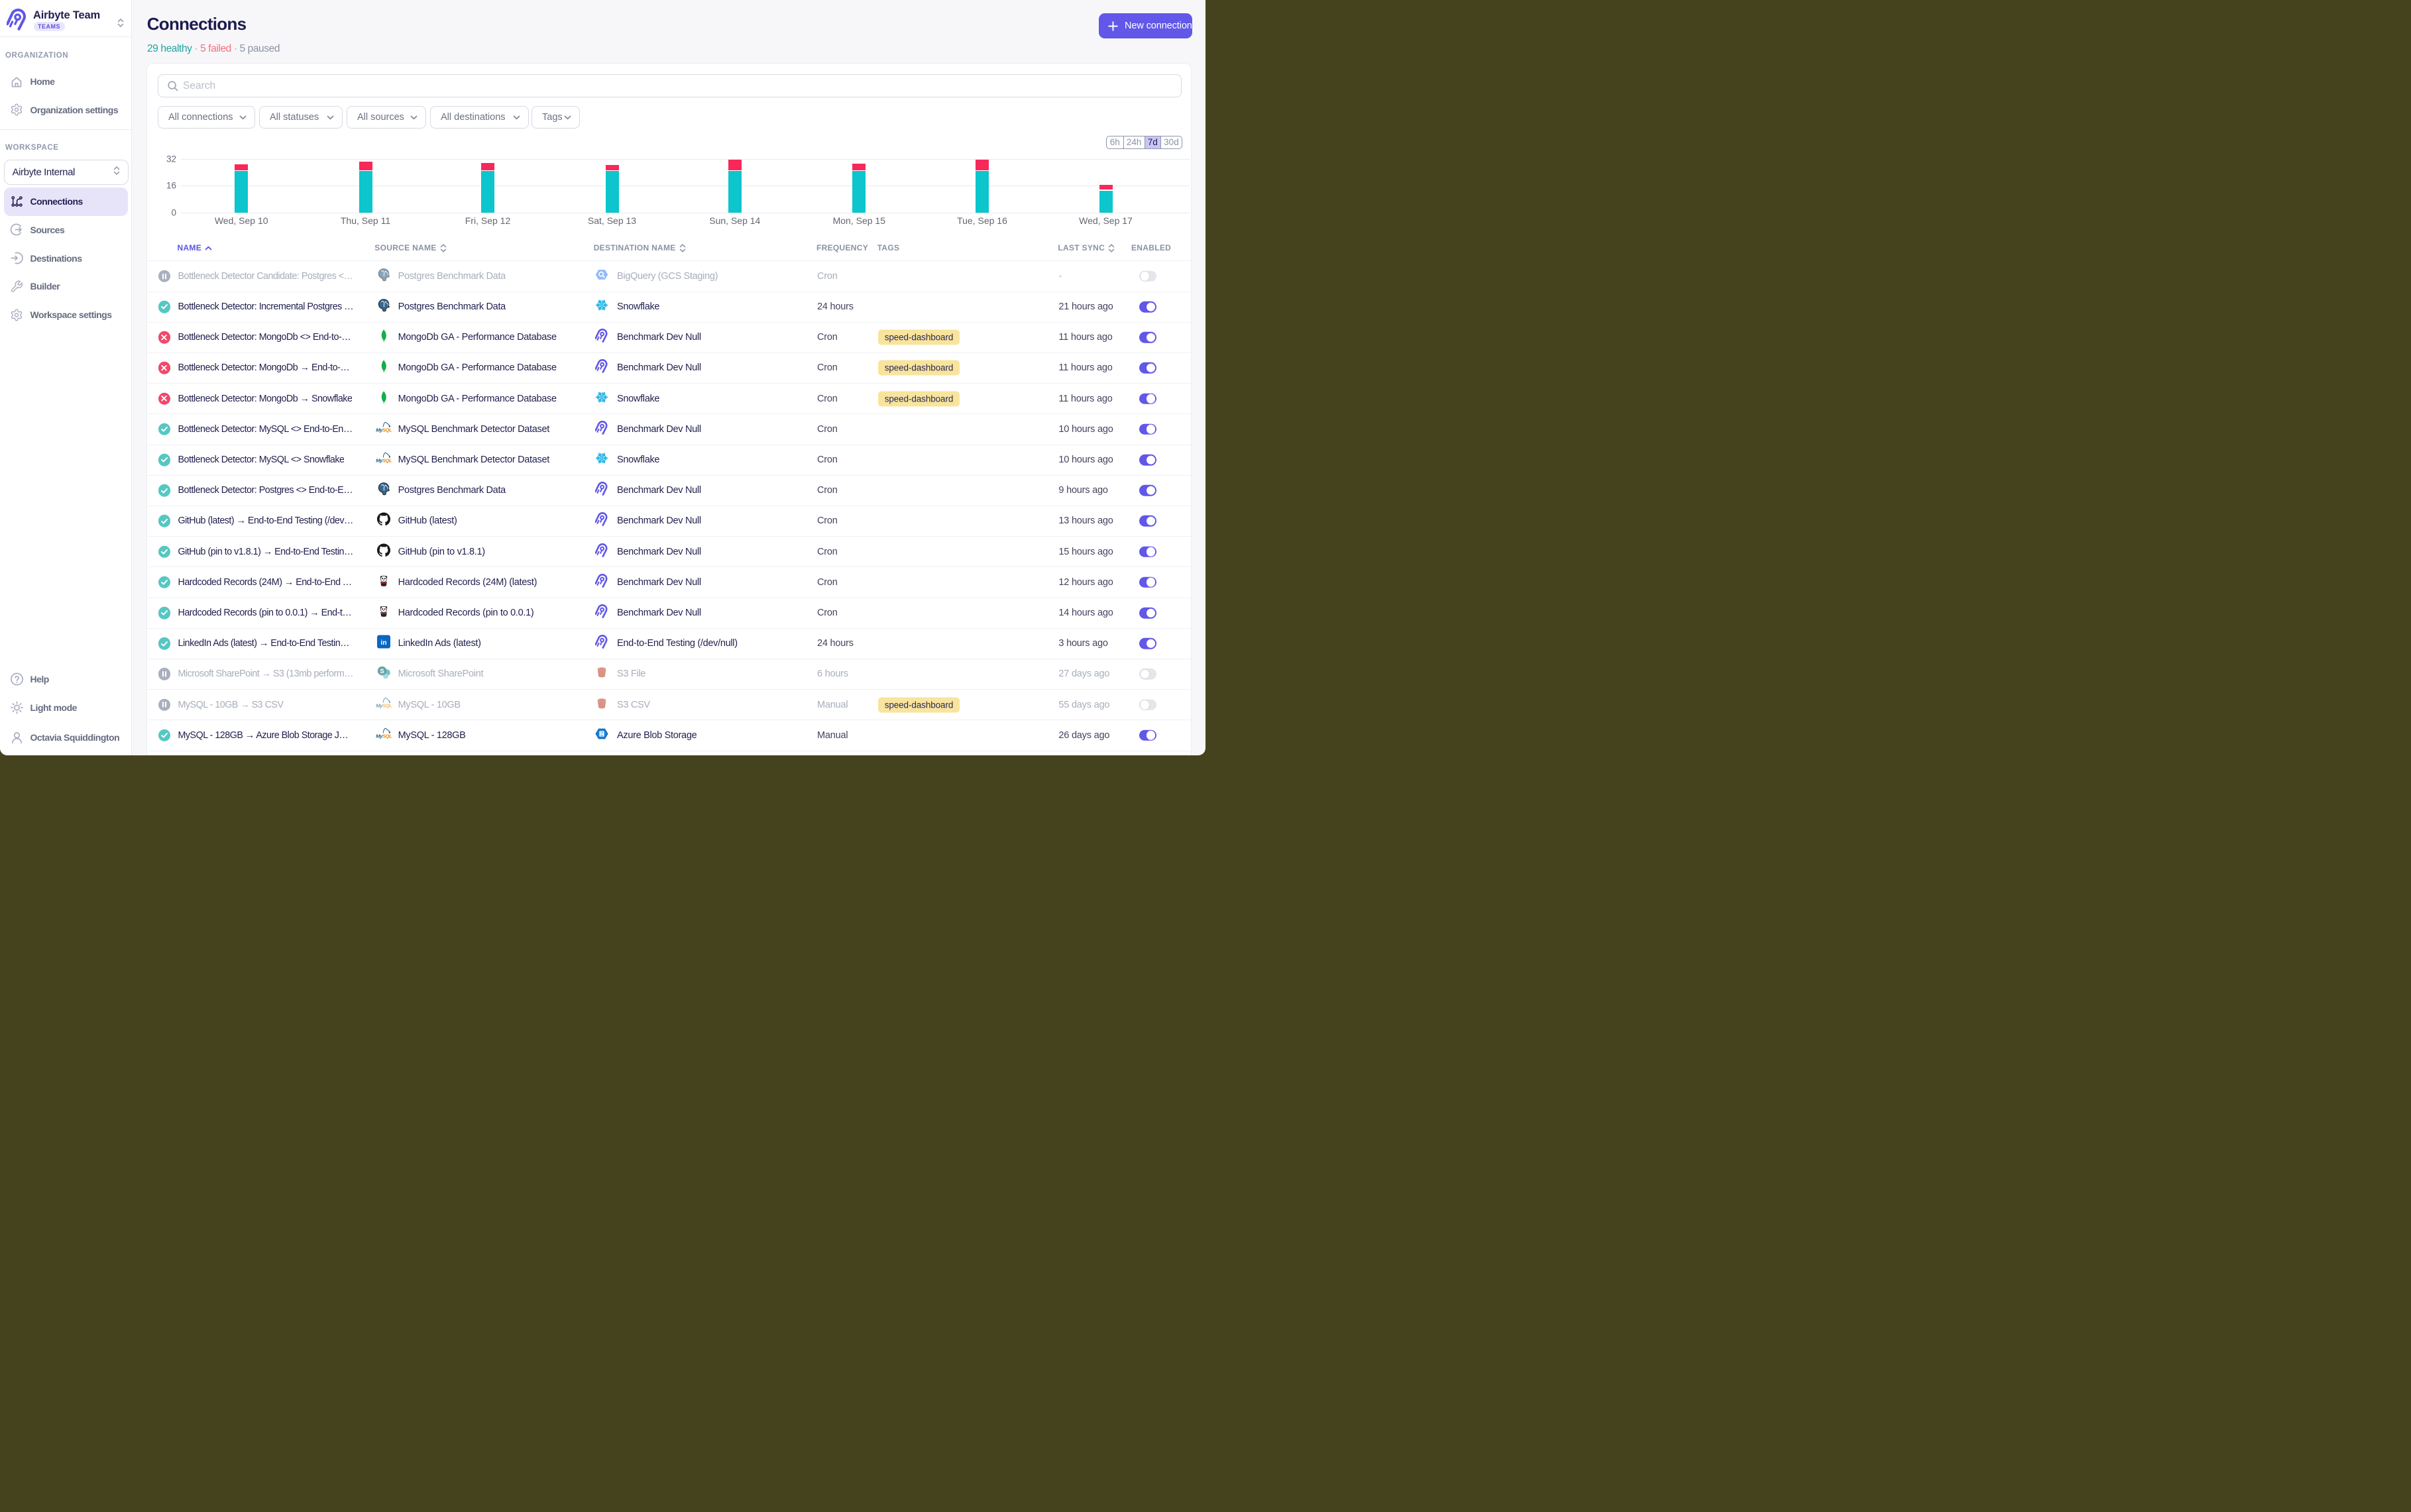 The width and height of the screenshot is (2411, 1512). I want to click on svg-text: S, so click(382, 671).